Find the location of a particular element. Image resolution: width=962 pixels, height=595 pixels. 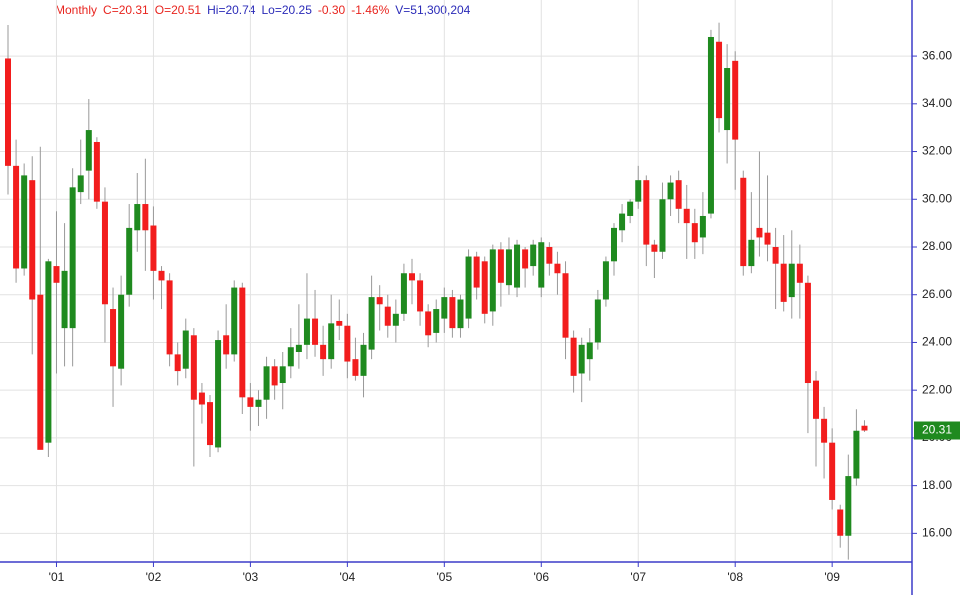

last-price-badge is located at coordinates (937, 430).